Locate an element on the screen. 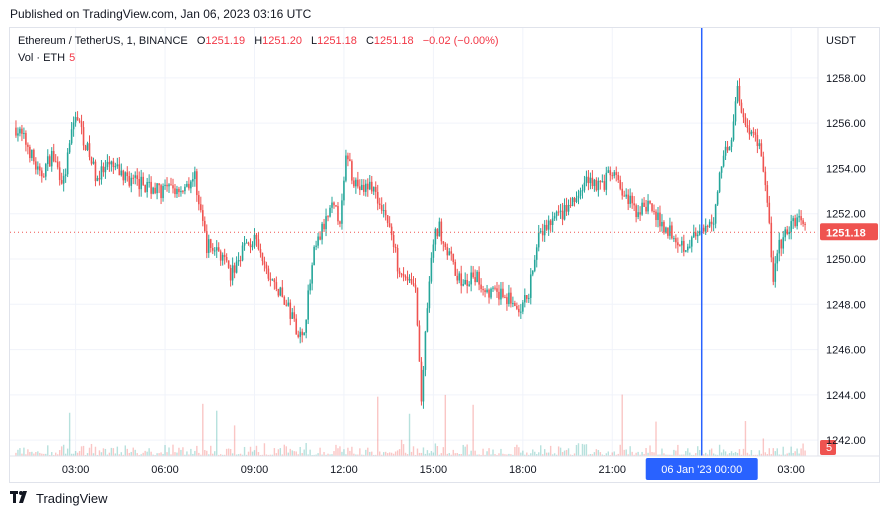  footer-brand: TradingView is located at coordinates (59, 498).